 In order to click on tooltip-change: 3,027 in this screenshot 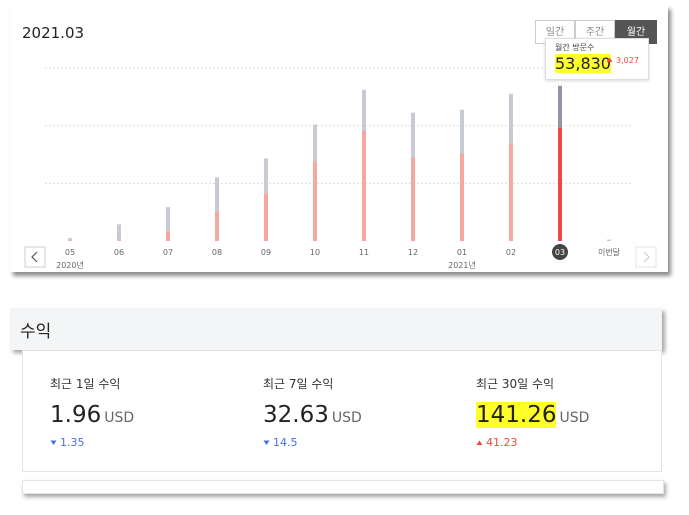, I will do `click(622, 60)`.